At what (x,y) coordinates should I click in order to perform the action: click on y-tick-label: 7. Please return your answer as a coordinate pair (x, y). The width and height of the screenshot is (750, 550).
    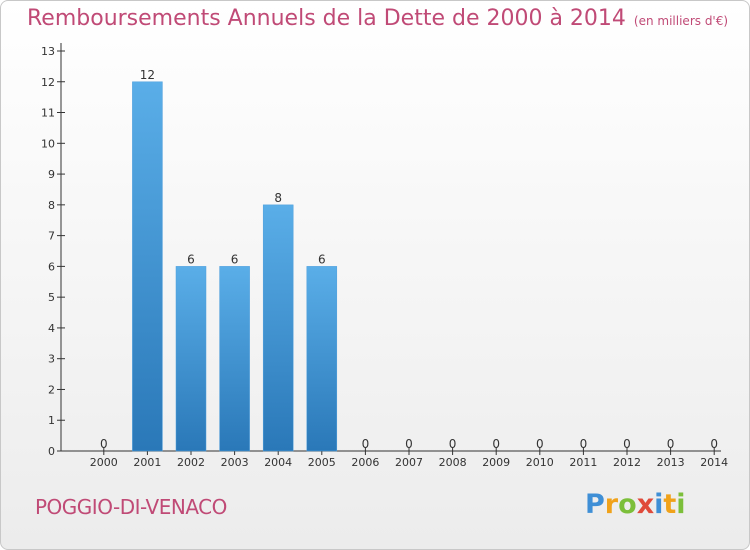
    Looking at the image, I should click on (51, 236).